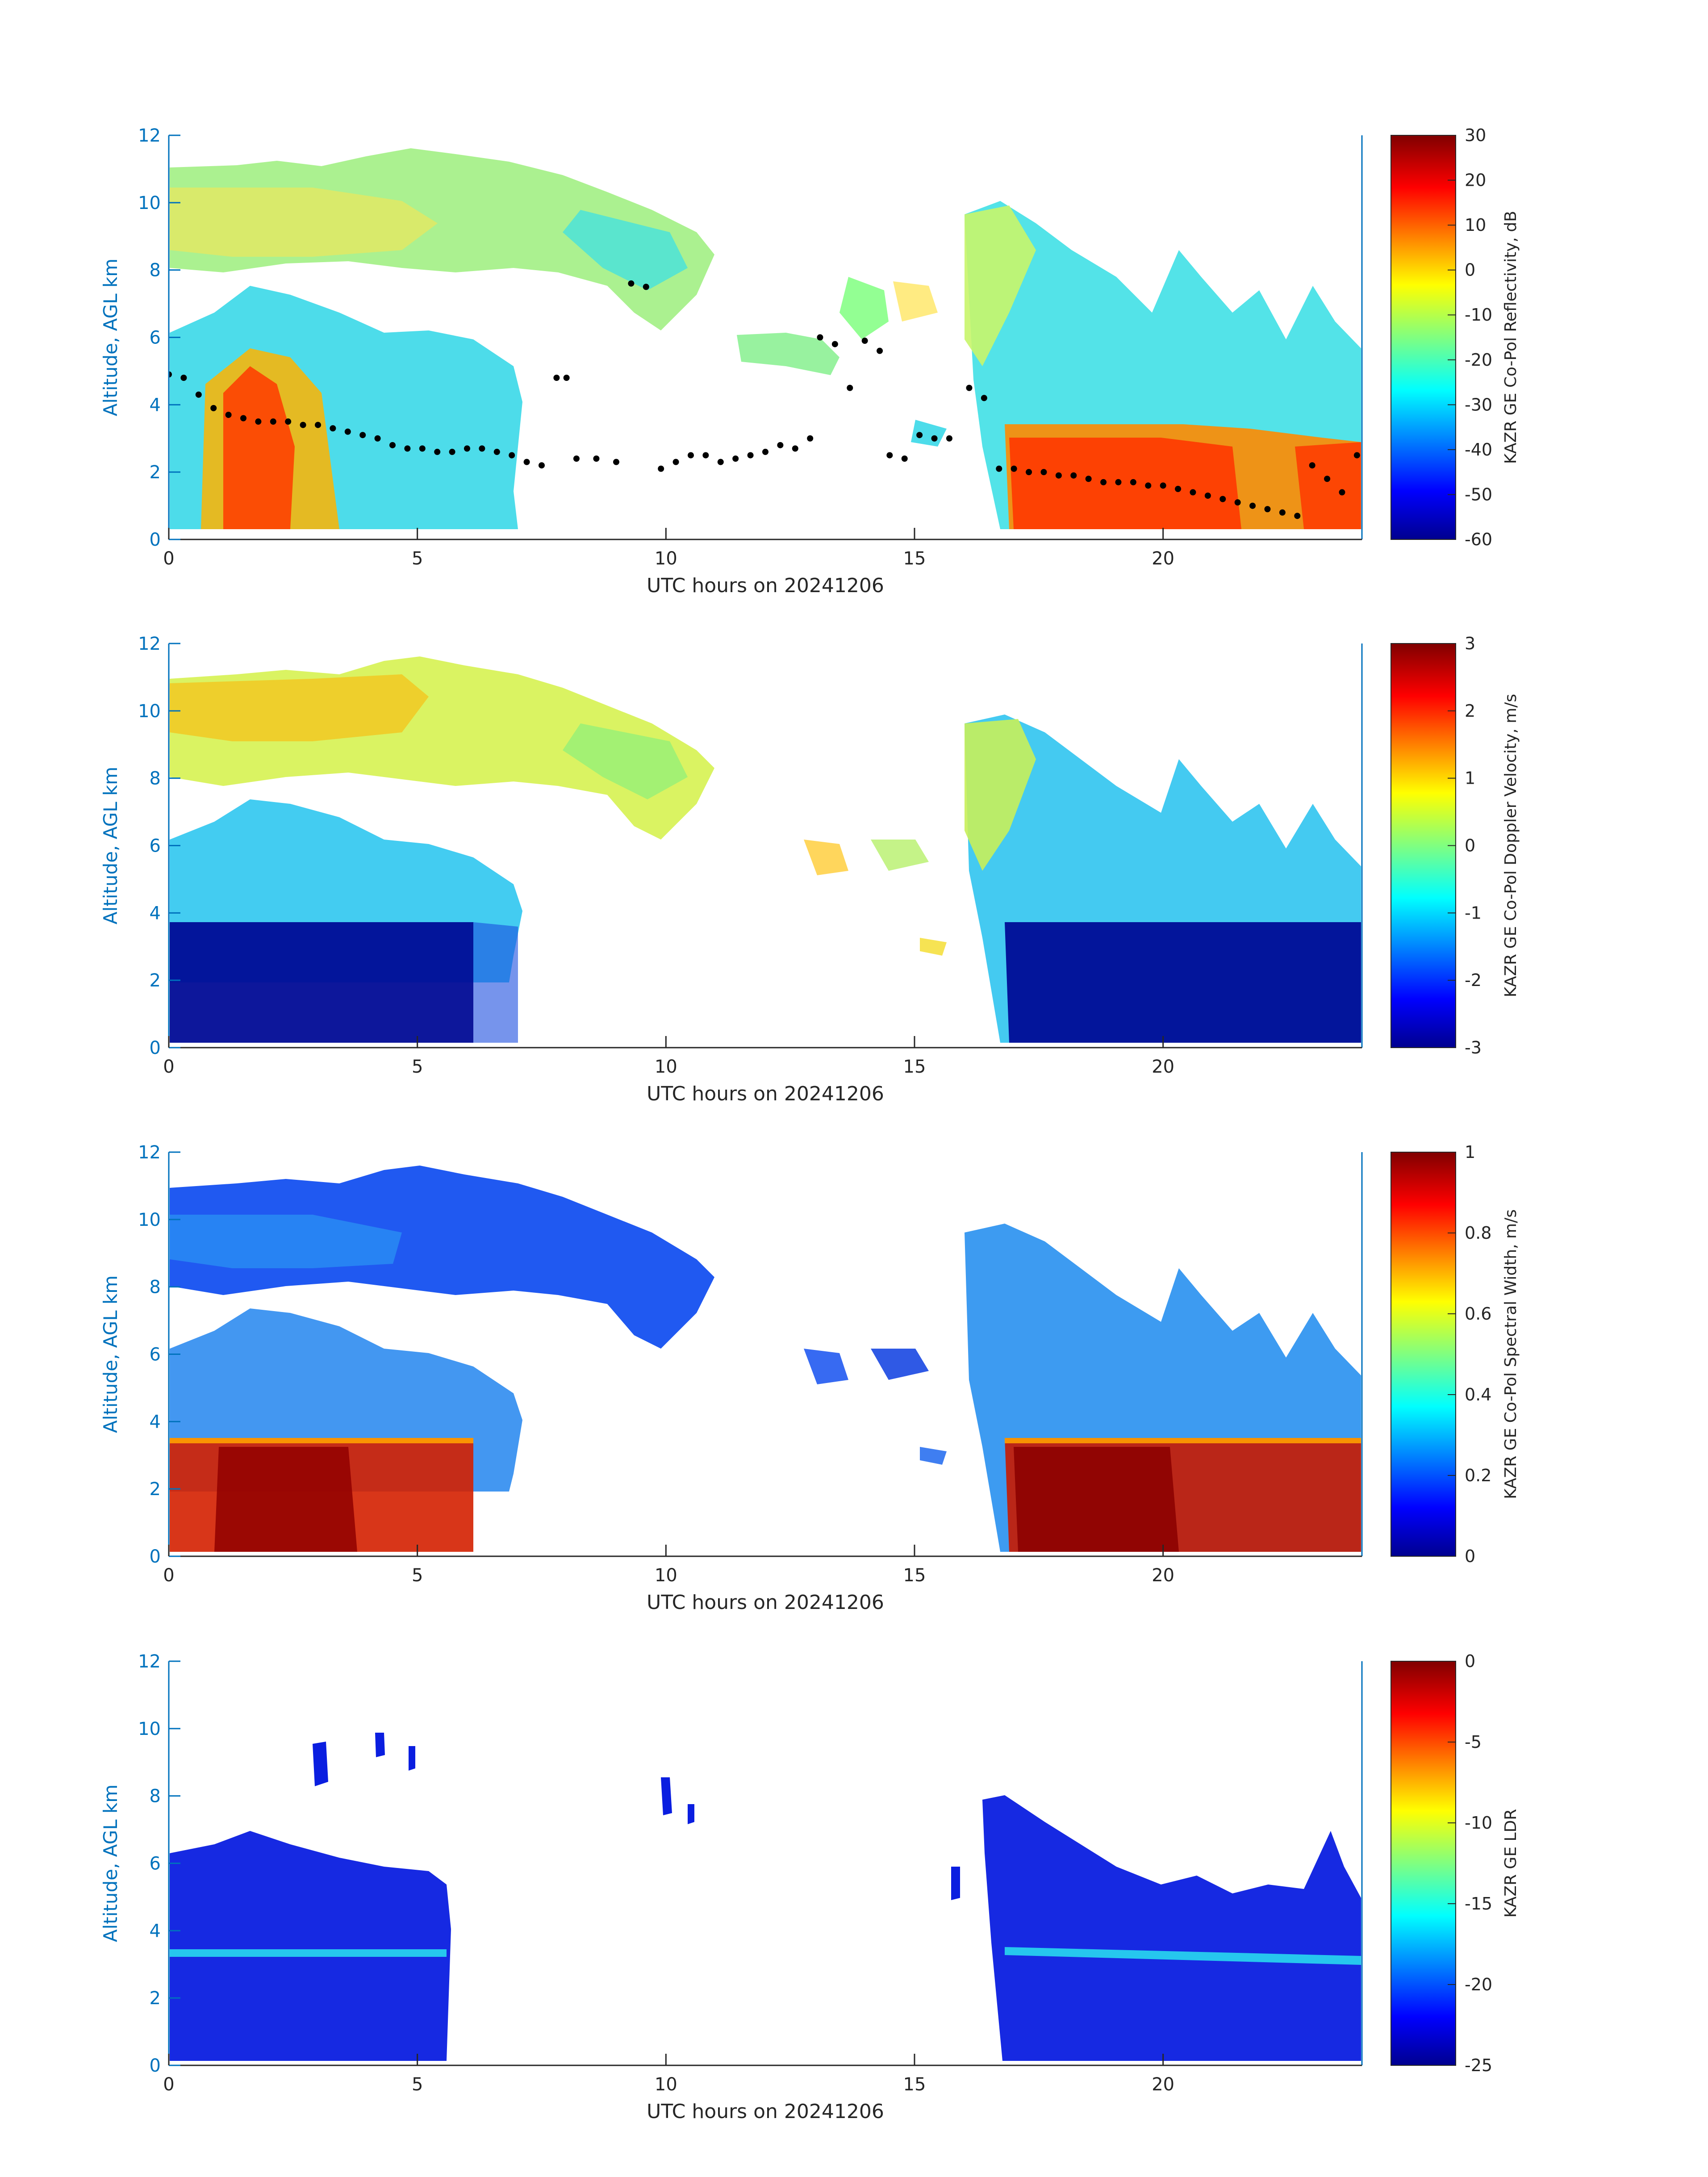 Image resolution: width=1708 pixels, height=2177 pixels. Describe the element at coordinates (636, 1816) in the screenshot. I see `ldr-upper-fragments` at that location.